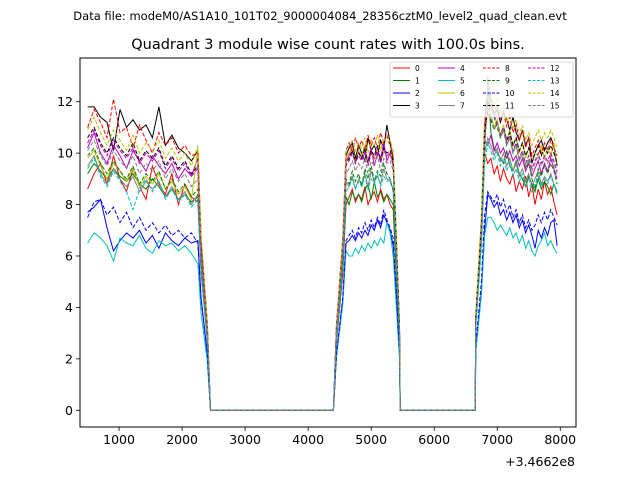 This screenshot has height=480, width=640. I want to click on legend-label-0: 0, so click(417, 68).